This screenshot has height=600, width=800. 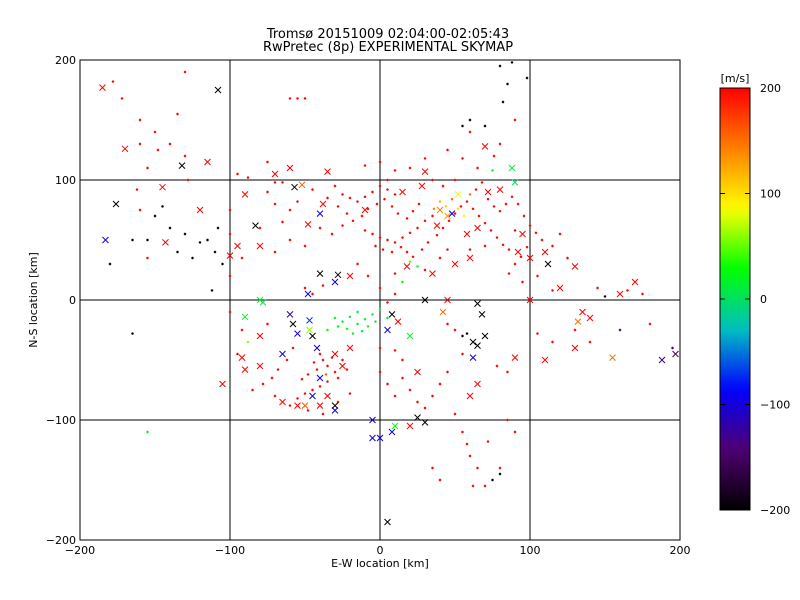 What do you see at coordinates (770, 88) in the screenshot?
I see `colorbar-tick-label: 200` at bounding box center [770, 88].